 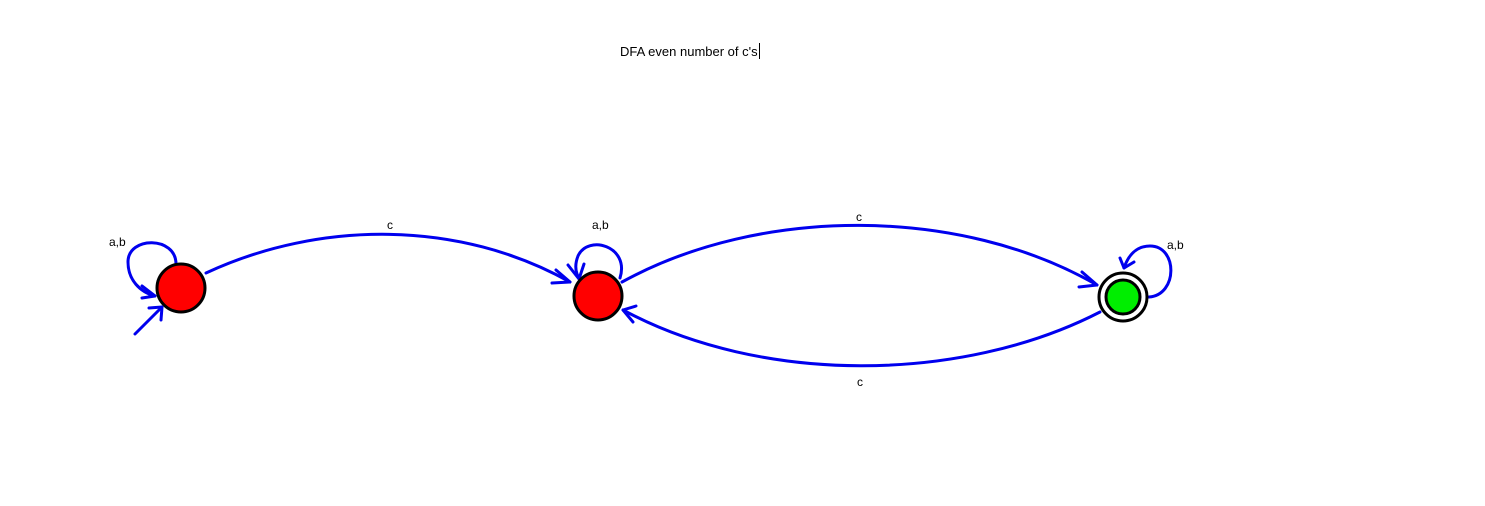 I want to click on start-arrow, so click(x=148, y=320).